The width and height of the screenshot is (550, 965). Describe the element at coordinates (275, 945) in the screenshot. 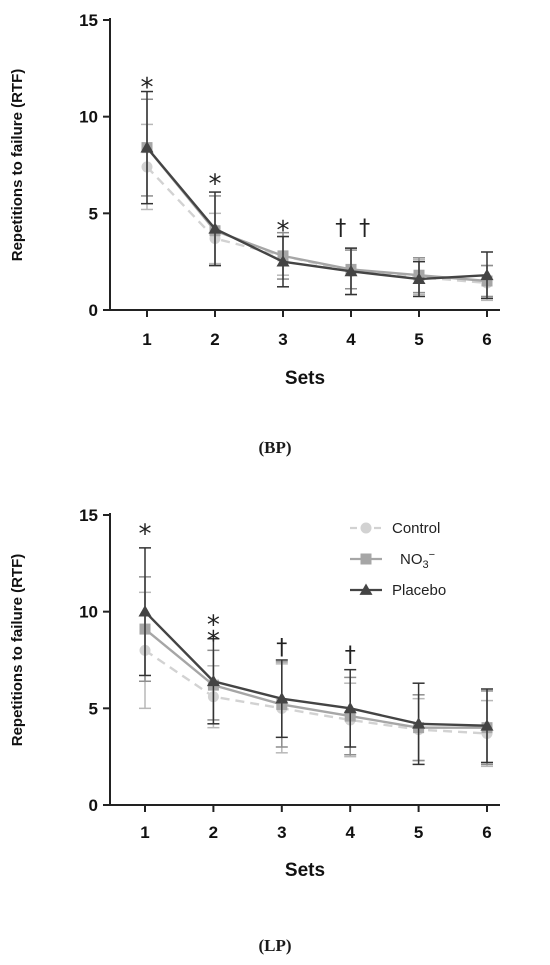

I see `lp-caption: (LP)` at that location.